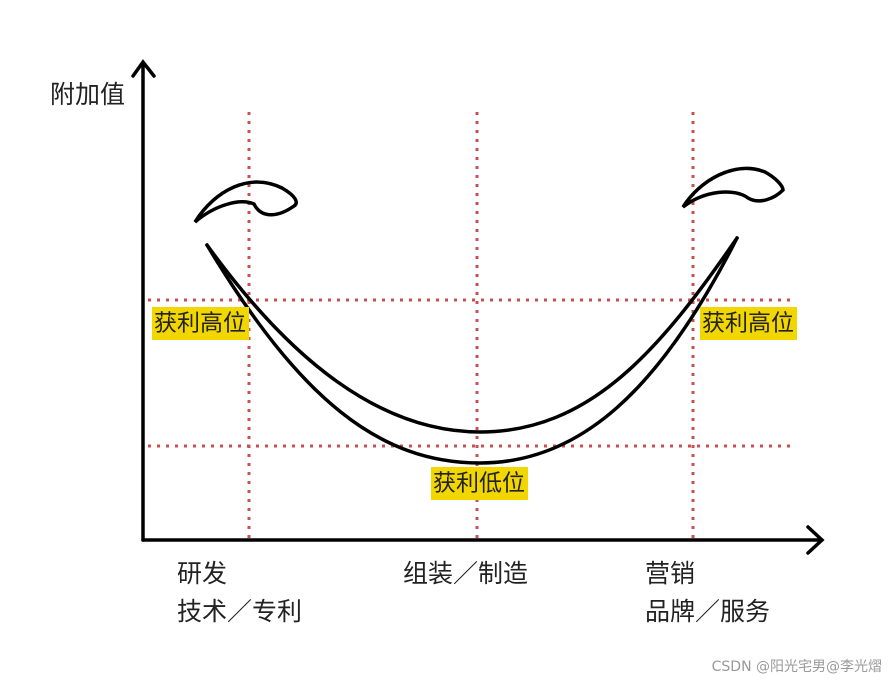 The width and height of the screenshot is (888, 682). Describe the element at coordinates (707, 611) in the screenshot. I see `zone-label: 品牌／服务` at that location.